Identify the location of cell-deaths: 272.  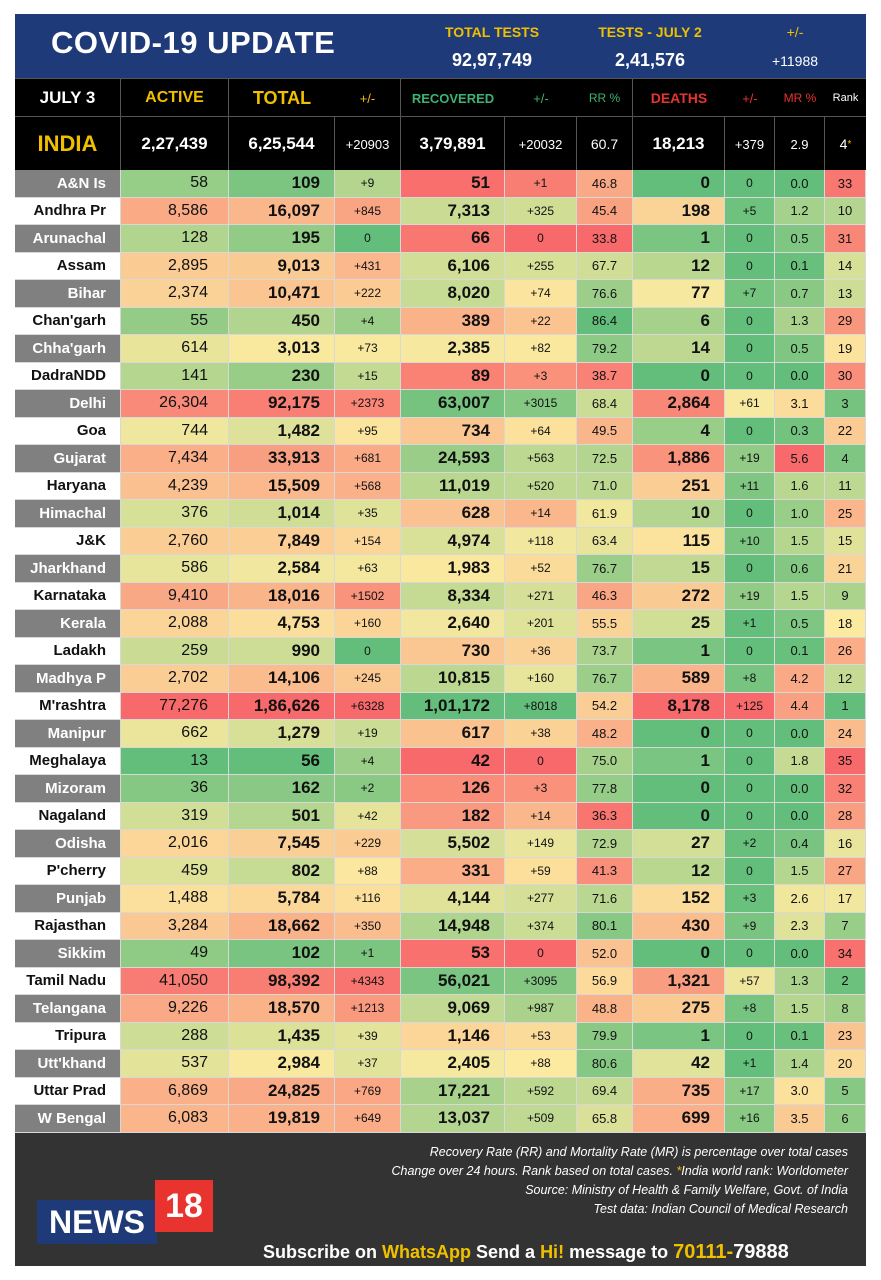
(679, 595).